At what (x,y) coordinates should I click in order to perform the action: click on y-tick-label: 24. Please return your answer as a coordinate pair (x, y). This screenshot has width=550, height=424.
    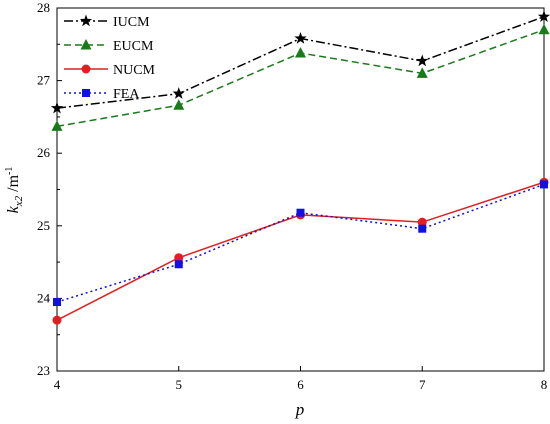
    Looking at the image, I should click on (44, 297).